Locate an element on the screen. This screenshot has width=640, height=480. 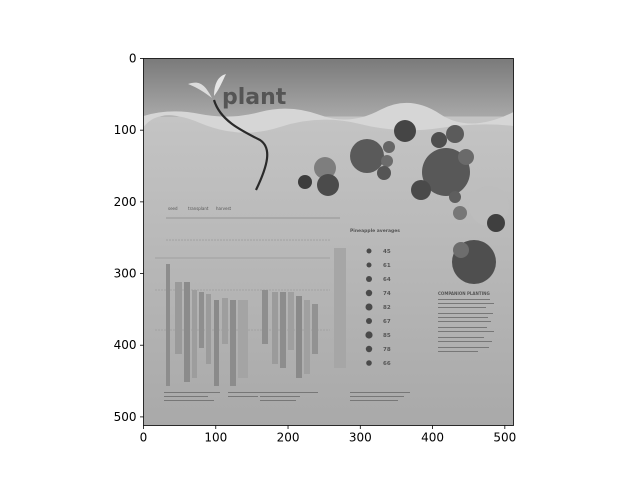
y-tick-label: 300 is located at coordinates (125, 274).